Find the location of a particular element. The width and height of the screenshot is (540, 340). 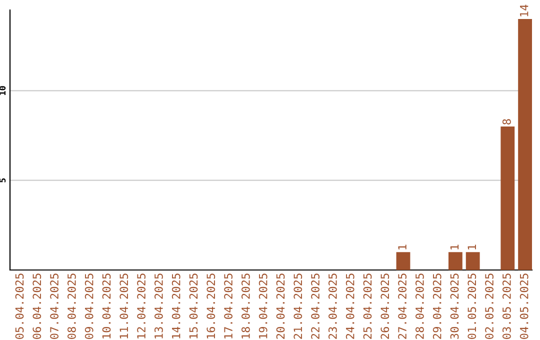

x-tick-label: 21.04.2025 is located at coordinates (298, 306).